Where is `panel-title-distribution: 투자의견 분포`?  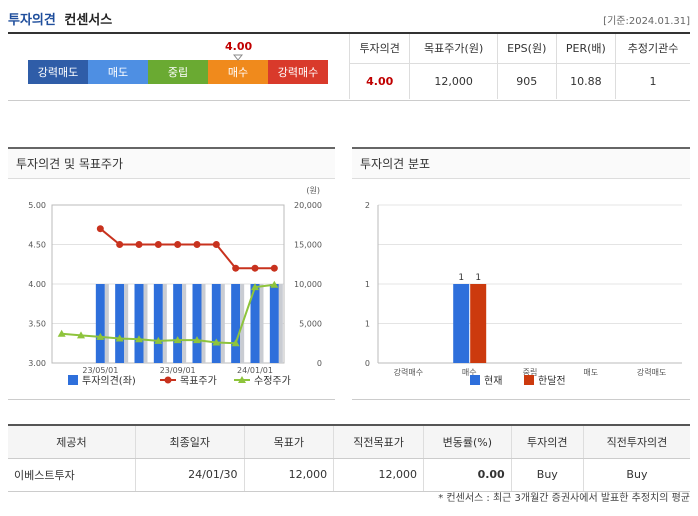 panel-title-distribution: 투자의견 분포 is located at coordinates (521, 164).